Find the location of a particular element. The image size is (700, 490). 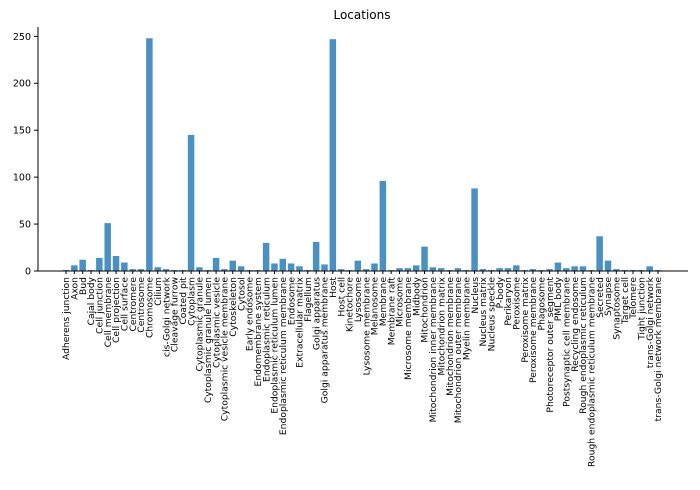

y-tick-label-4: 200 is located at coordinates (22, 84).